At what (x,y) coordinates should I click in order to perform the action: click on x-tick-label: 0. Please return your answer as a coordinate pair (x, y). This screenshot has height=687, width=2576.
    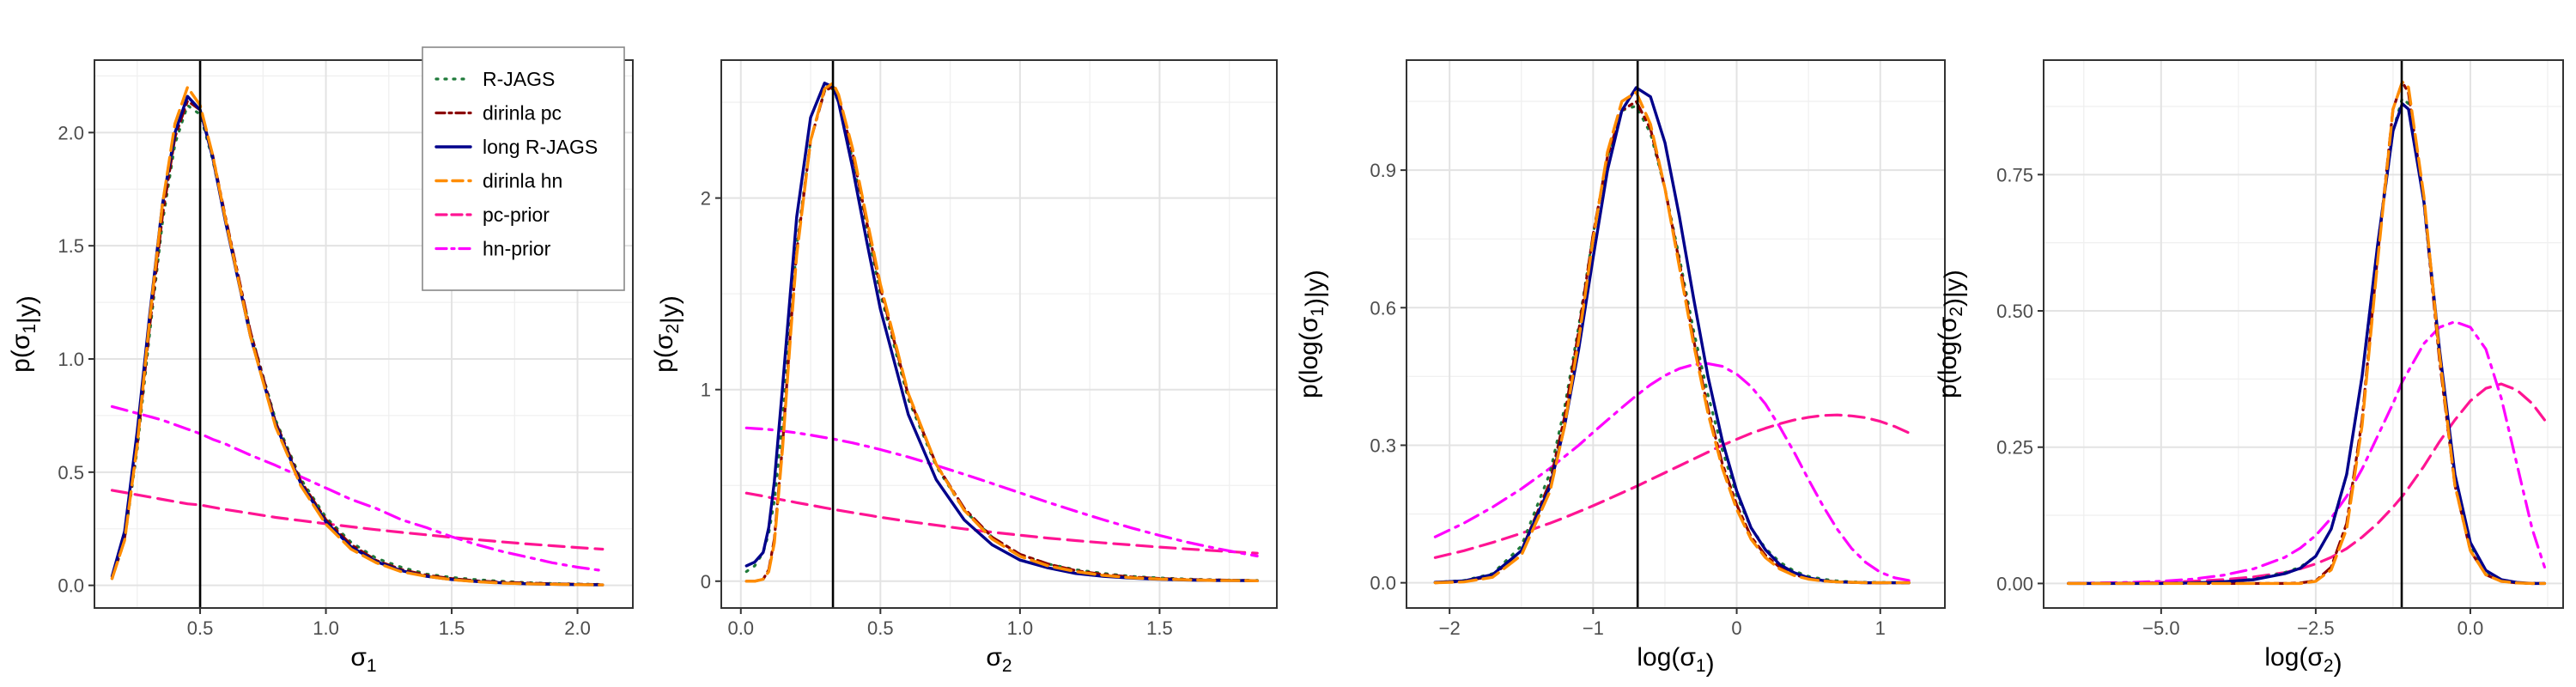
    Looking at the image, I should click on (1736, 628).